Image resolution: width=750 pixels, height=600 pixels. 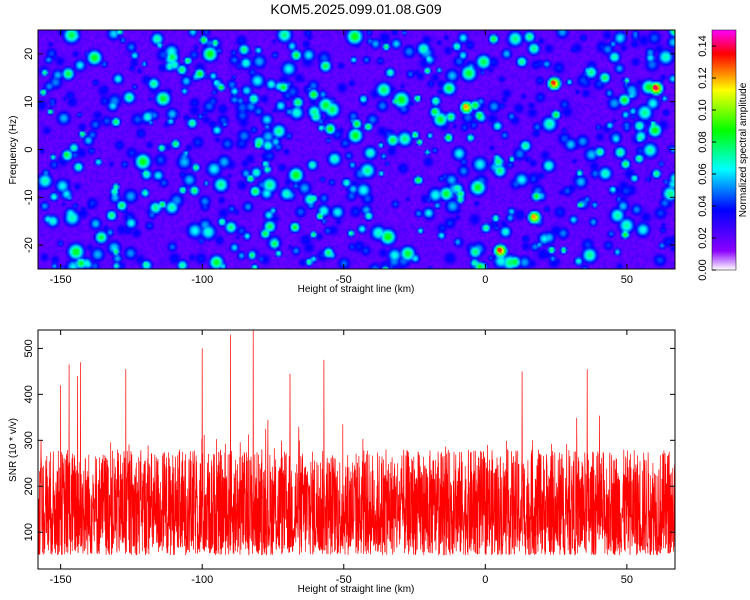 I want to click on colorbar-tick-label: 0.04, so click(x=703, y=205).